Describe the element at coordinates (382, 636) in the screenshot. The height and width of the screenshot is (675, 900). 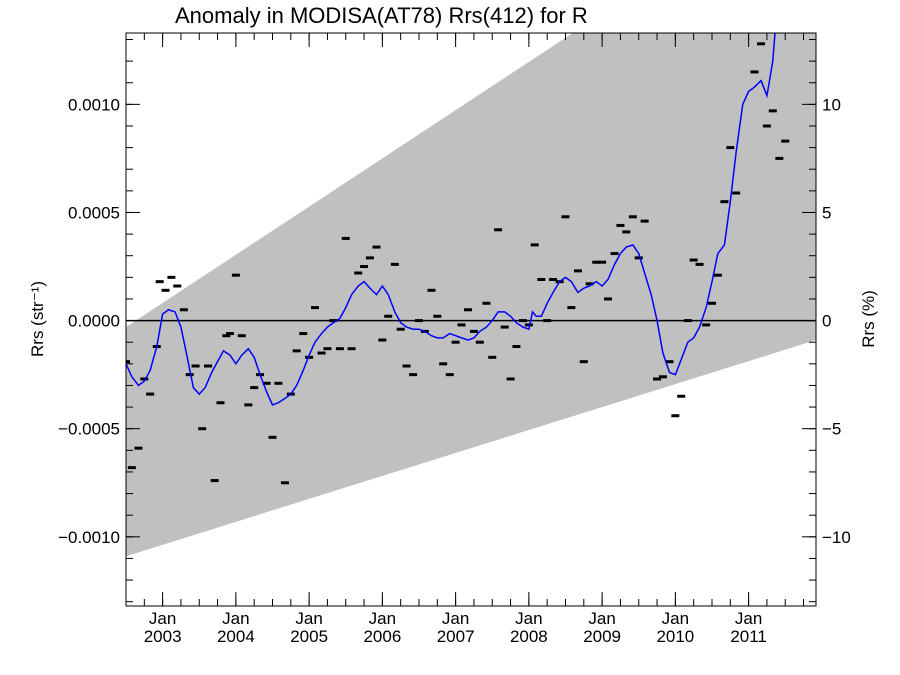
I see `x-tick-label-year: 2006` at that location.